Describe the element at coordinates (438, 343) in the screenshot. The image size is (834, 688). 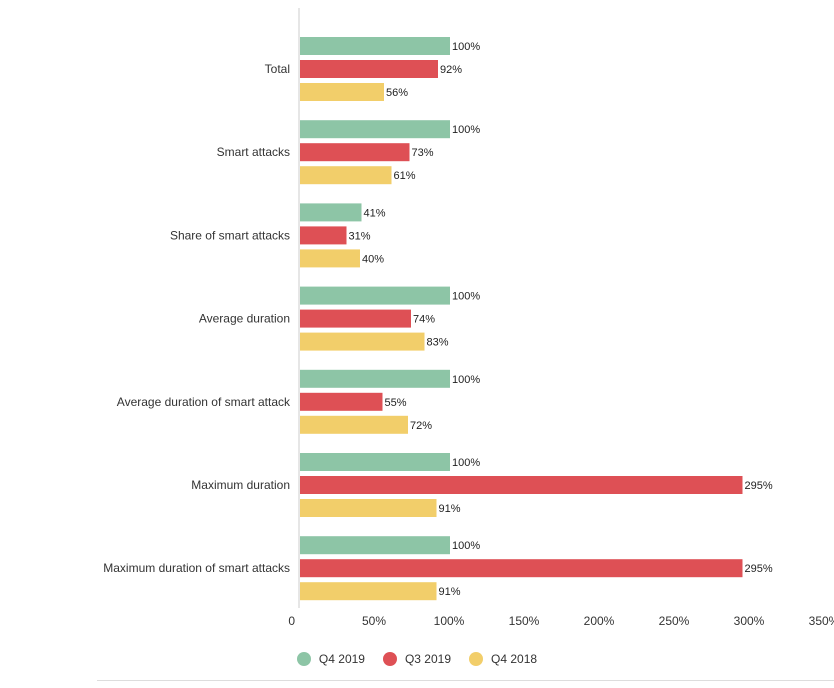
I see `data-label: 83%` at that location.